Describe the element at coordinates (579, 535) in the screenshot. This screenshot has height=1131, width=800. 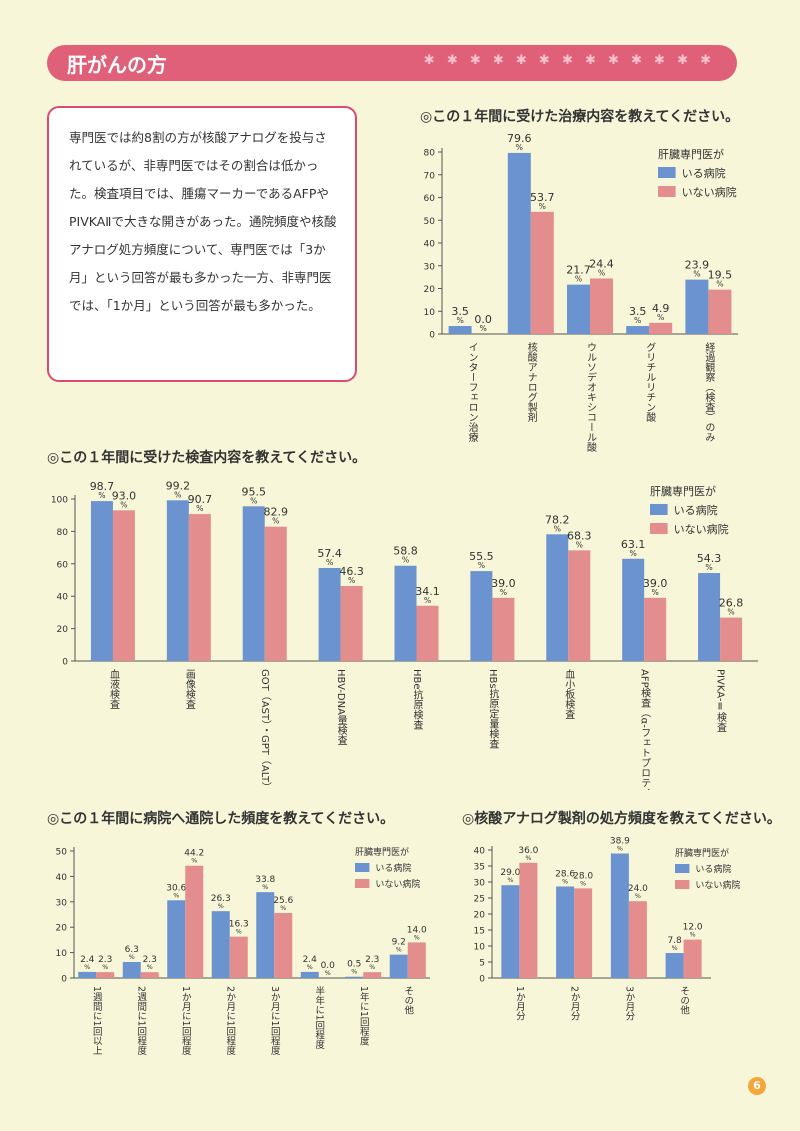
I see `data-label: 68.3` at that location.